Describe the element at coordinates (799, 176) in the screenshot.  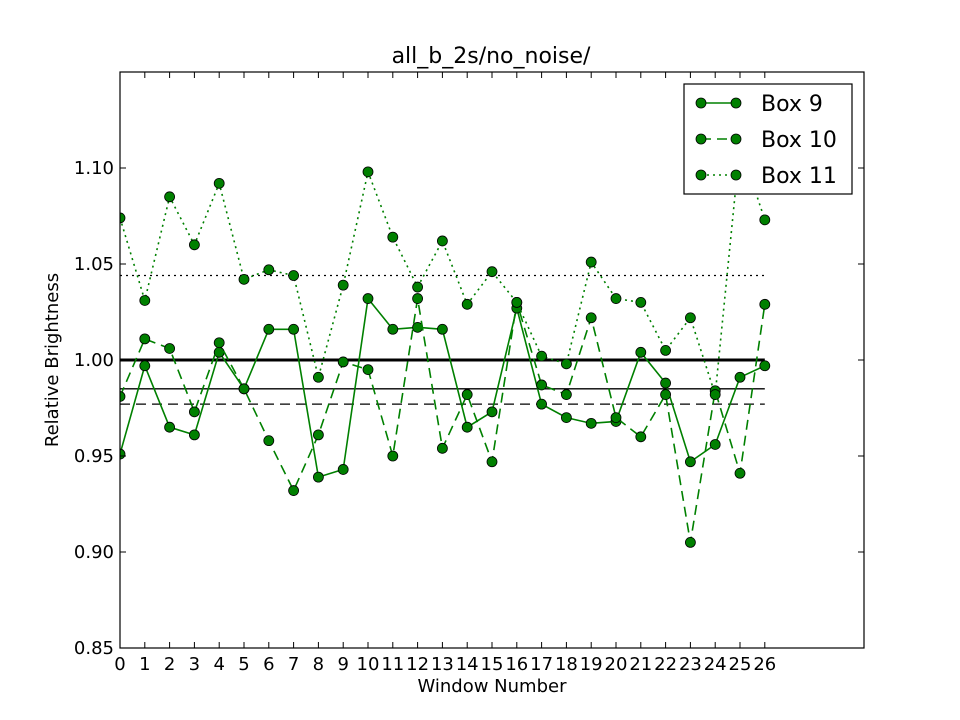
I see `legend-label-box-11: Box 11` at that location.